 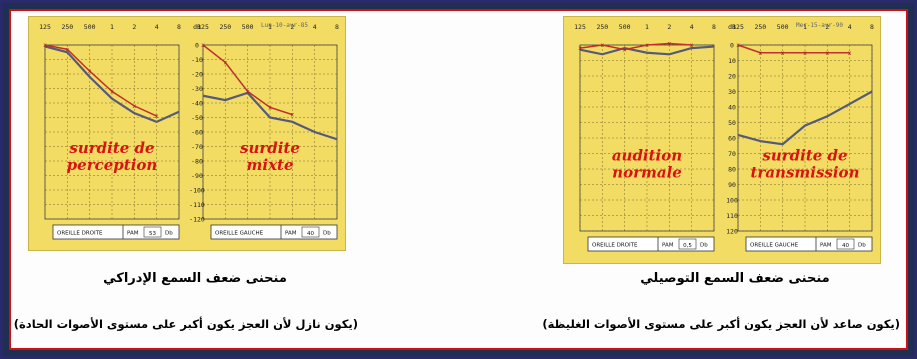 I want to click on perception-chart1-freq-label: 500, so click(x=90, y=27).